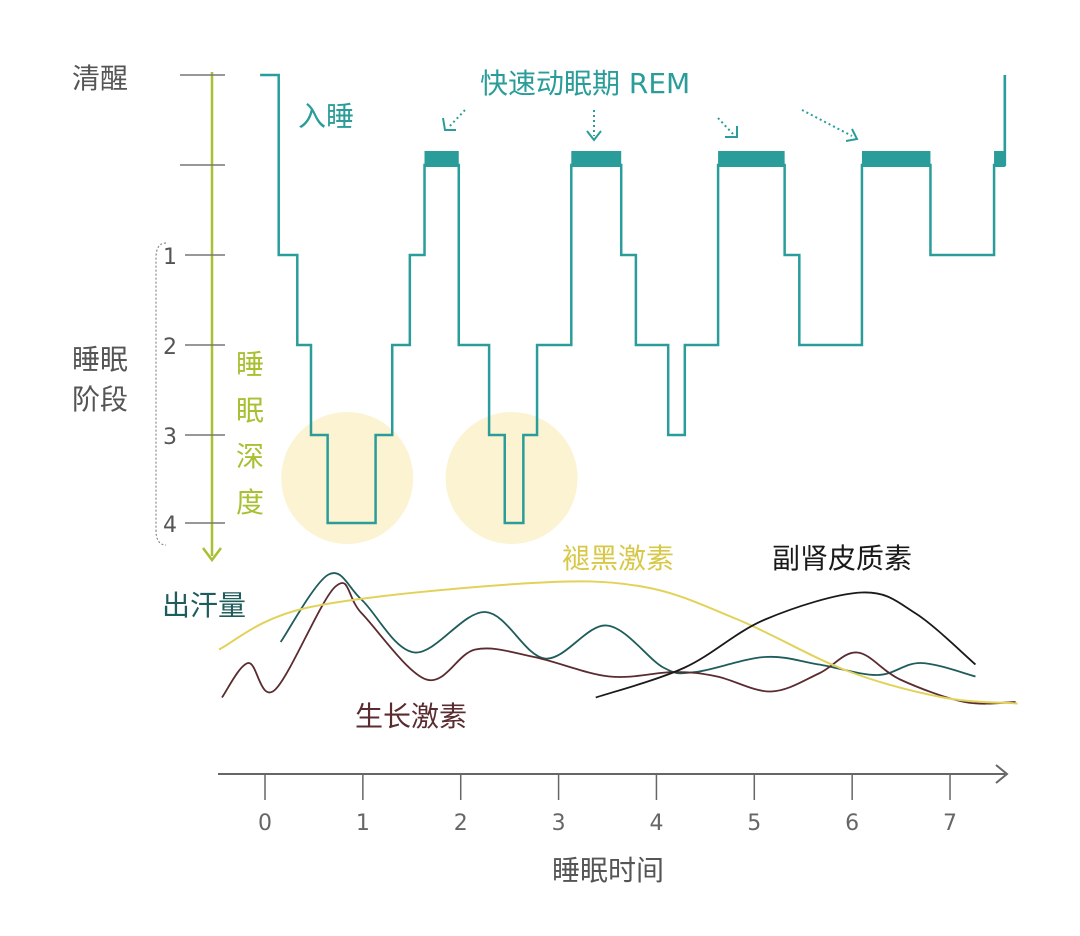  Describe the element at coordinates (204, 605) in the screenshot. I see `series-label: 出汗量` at that location.